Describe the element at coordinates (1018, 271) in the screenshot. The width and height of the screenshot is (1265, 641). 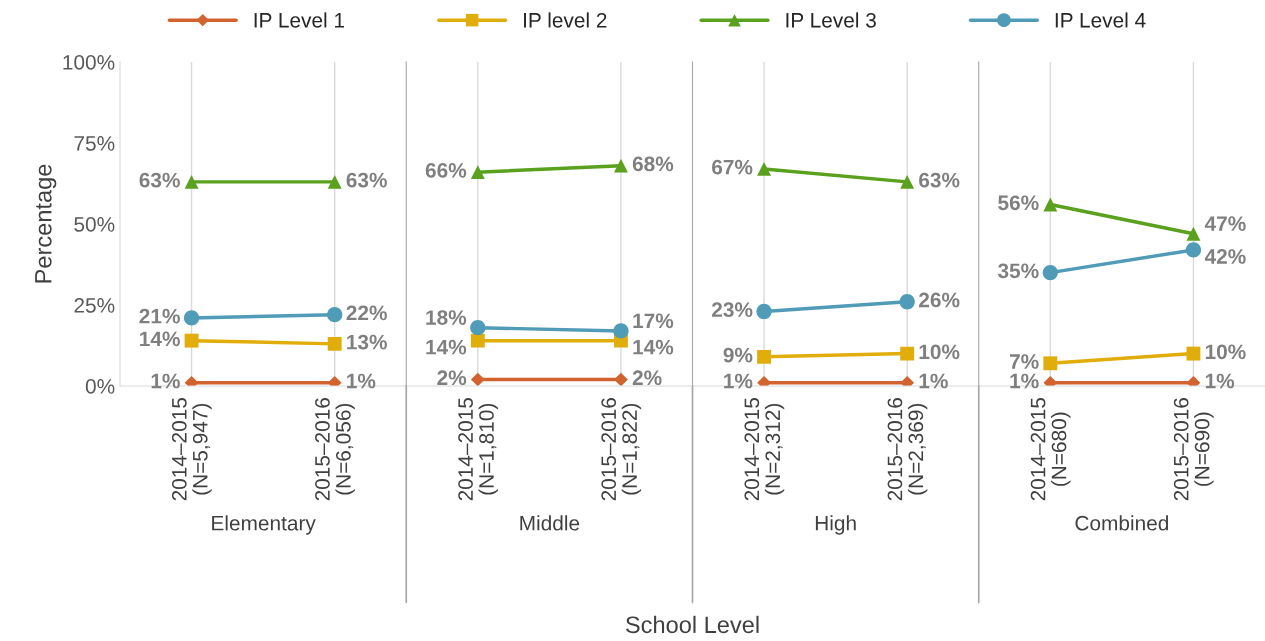
I see `data-label: 35%` at that location.